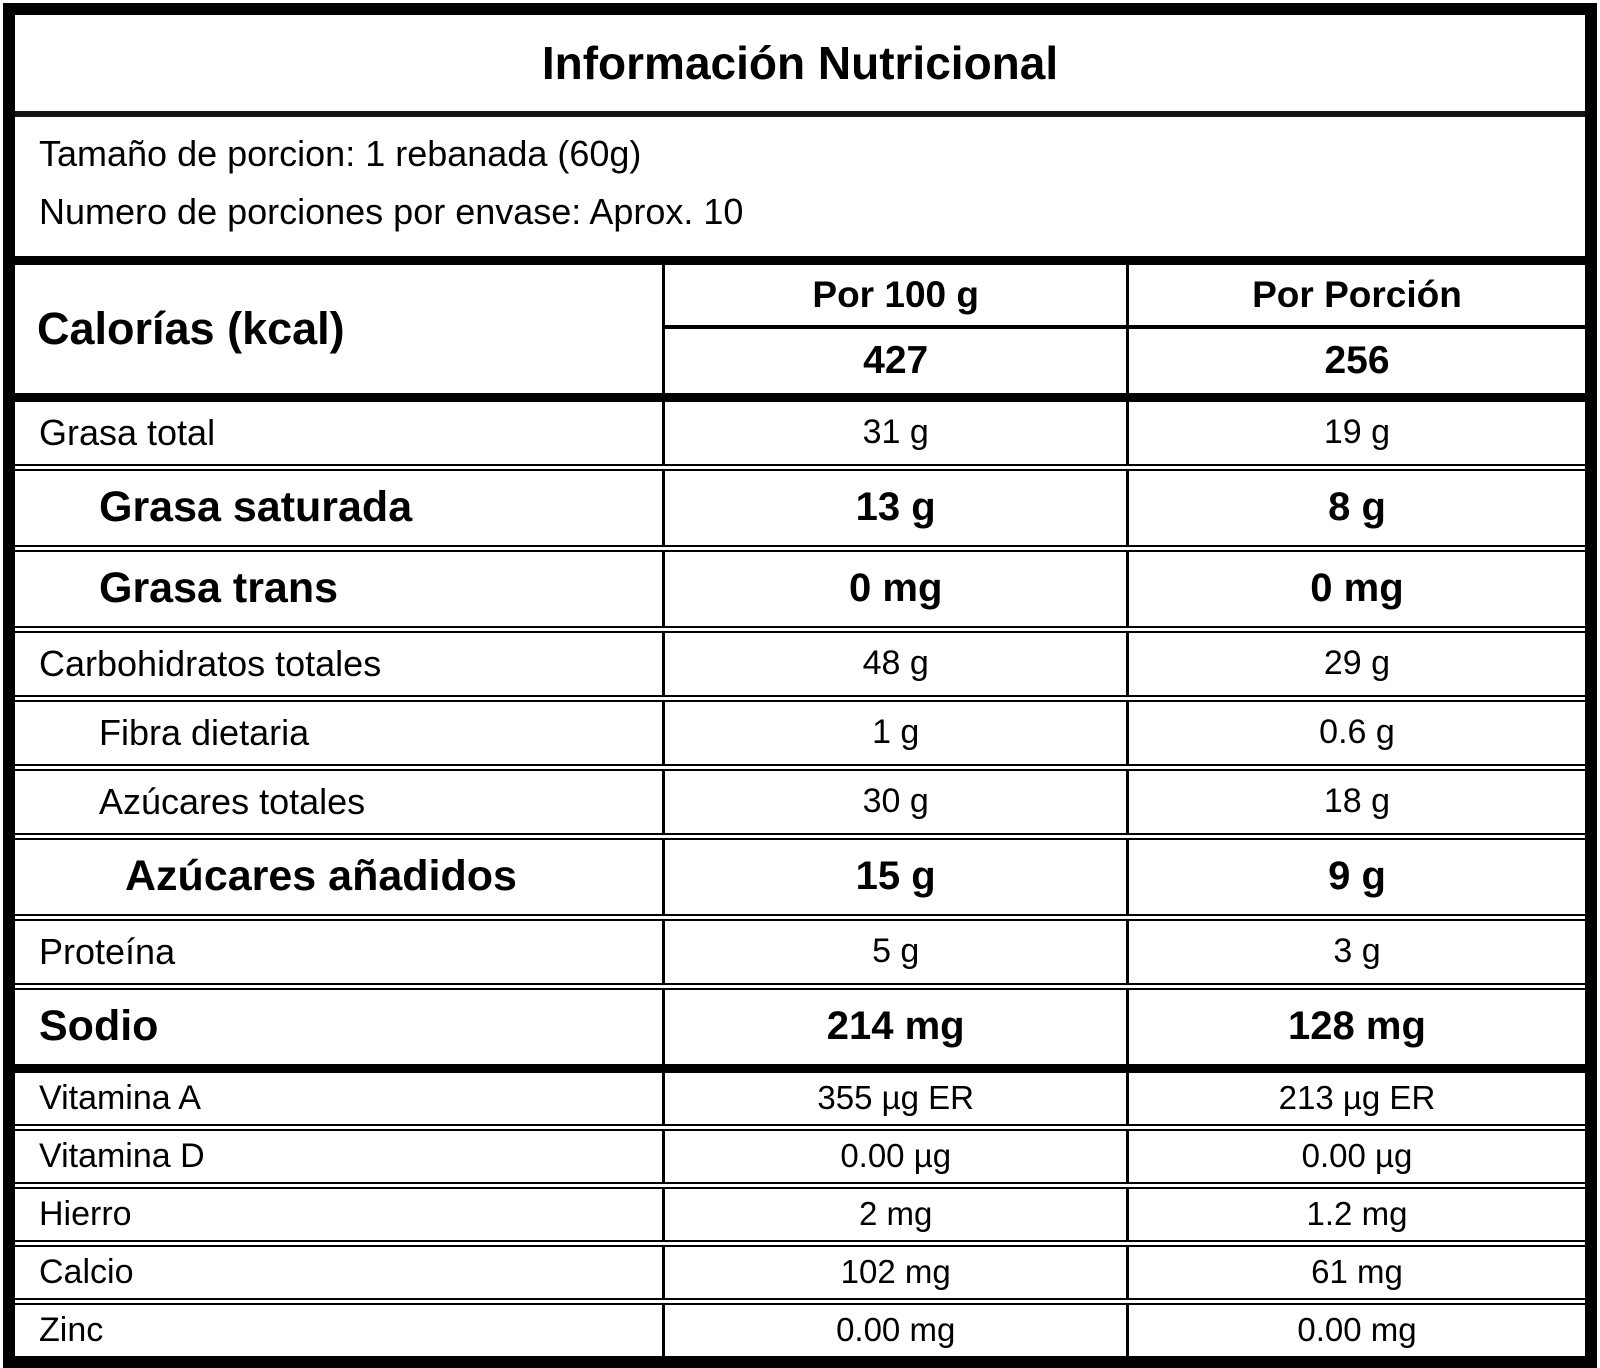  I want to click on cell-per-100g: 30 g, so click(895, 803).